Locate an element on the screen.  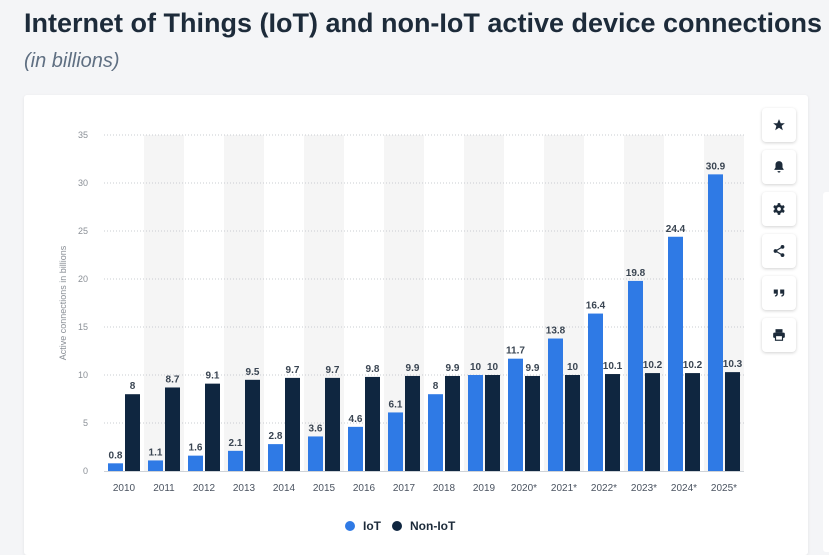
favorite-button is located at coordinates (779, 125).